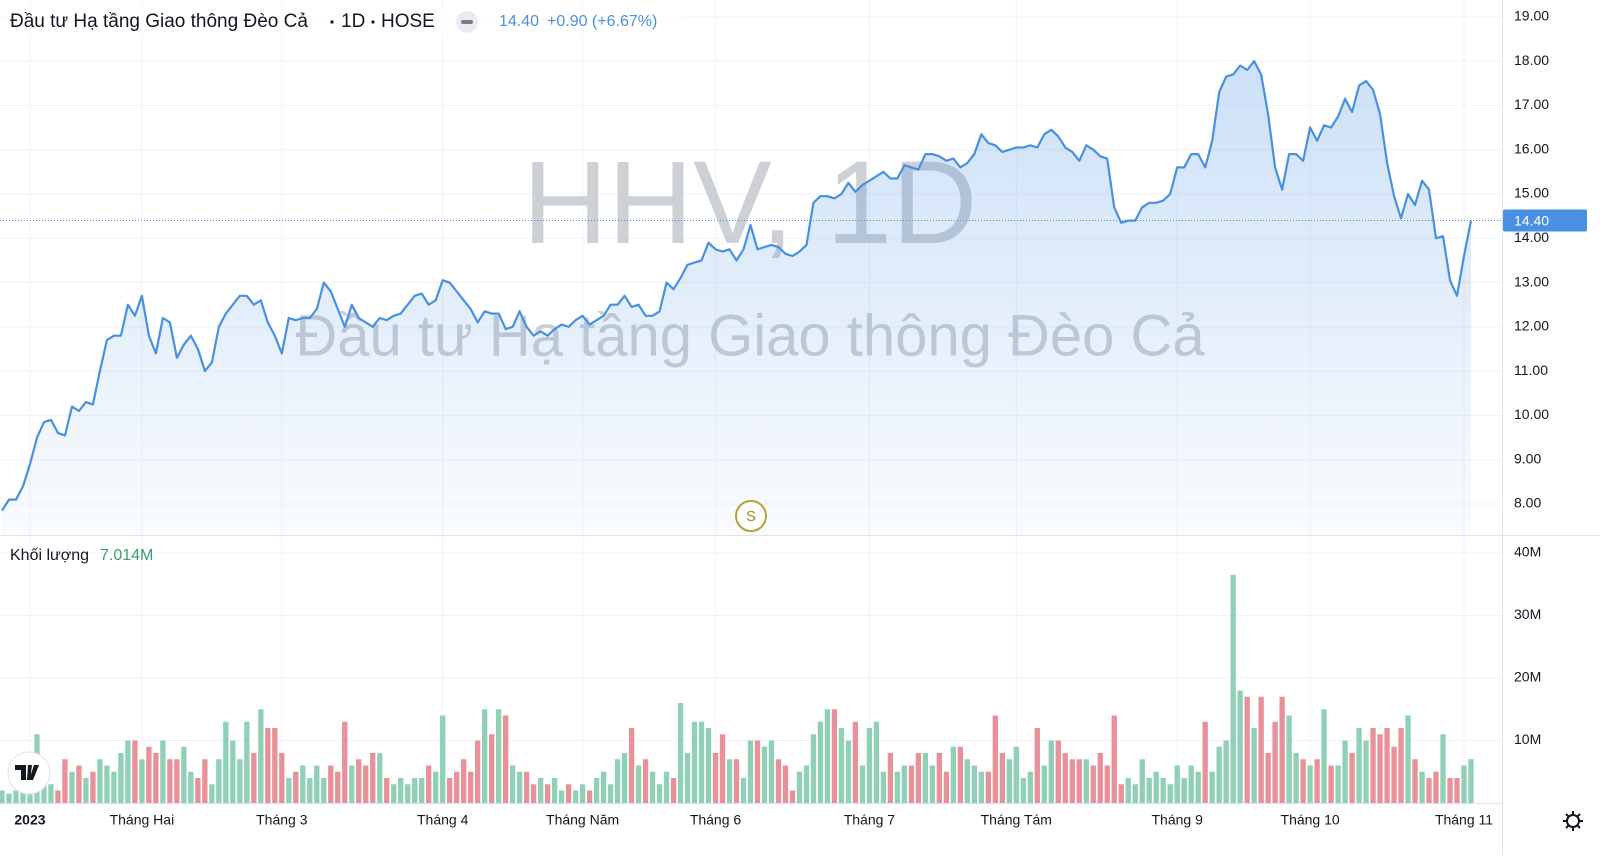  What do you see at coordinates (1573, 821) in the screenshot?
I see `settings-button` at bounding box center [1573, 821].